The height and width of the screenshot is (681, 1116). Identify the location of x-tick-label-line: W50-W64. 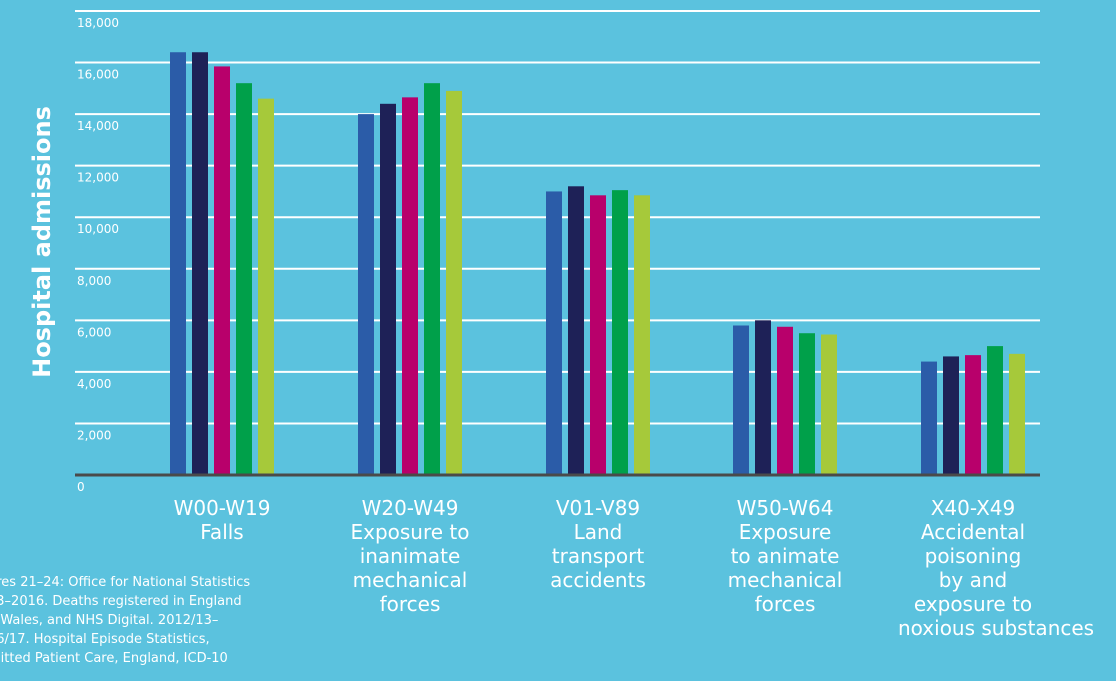
(785, 508).